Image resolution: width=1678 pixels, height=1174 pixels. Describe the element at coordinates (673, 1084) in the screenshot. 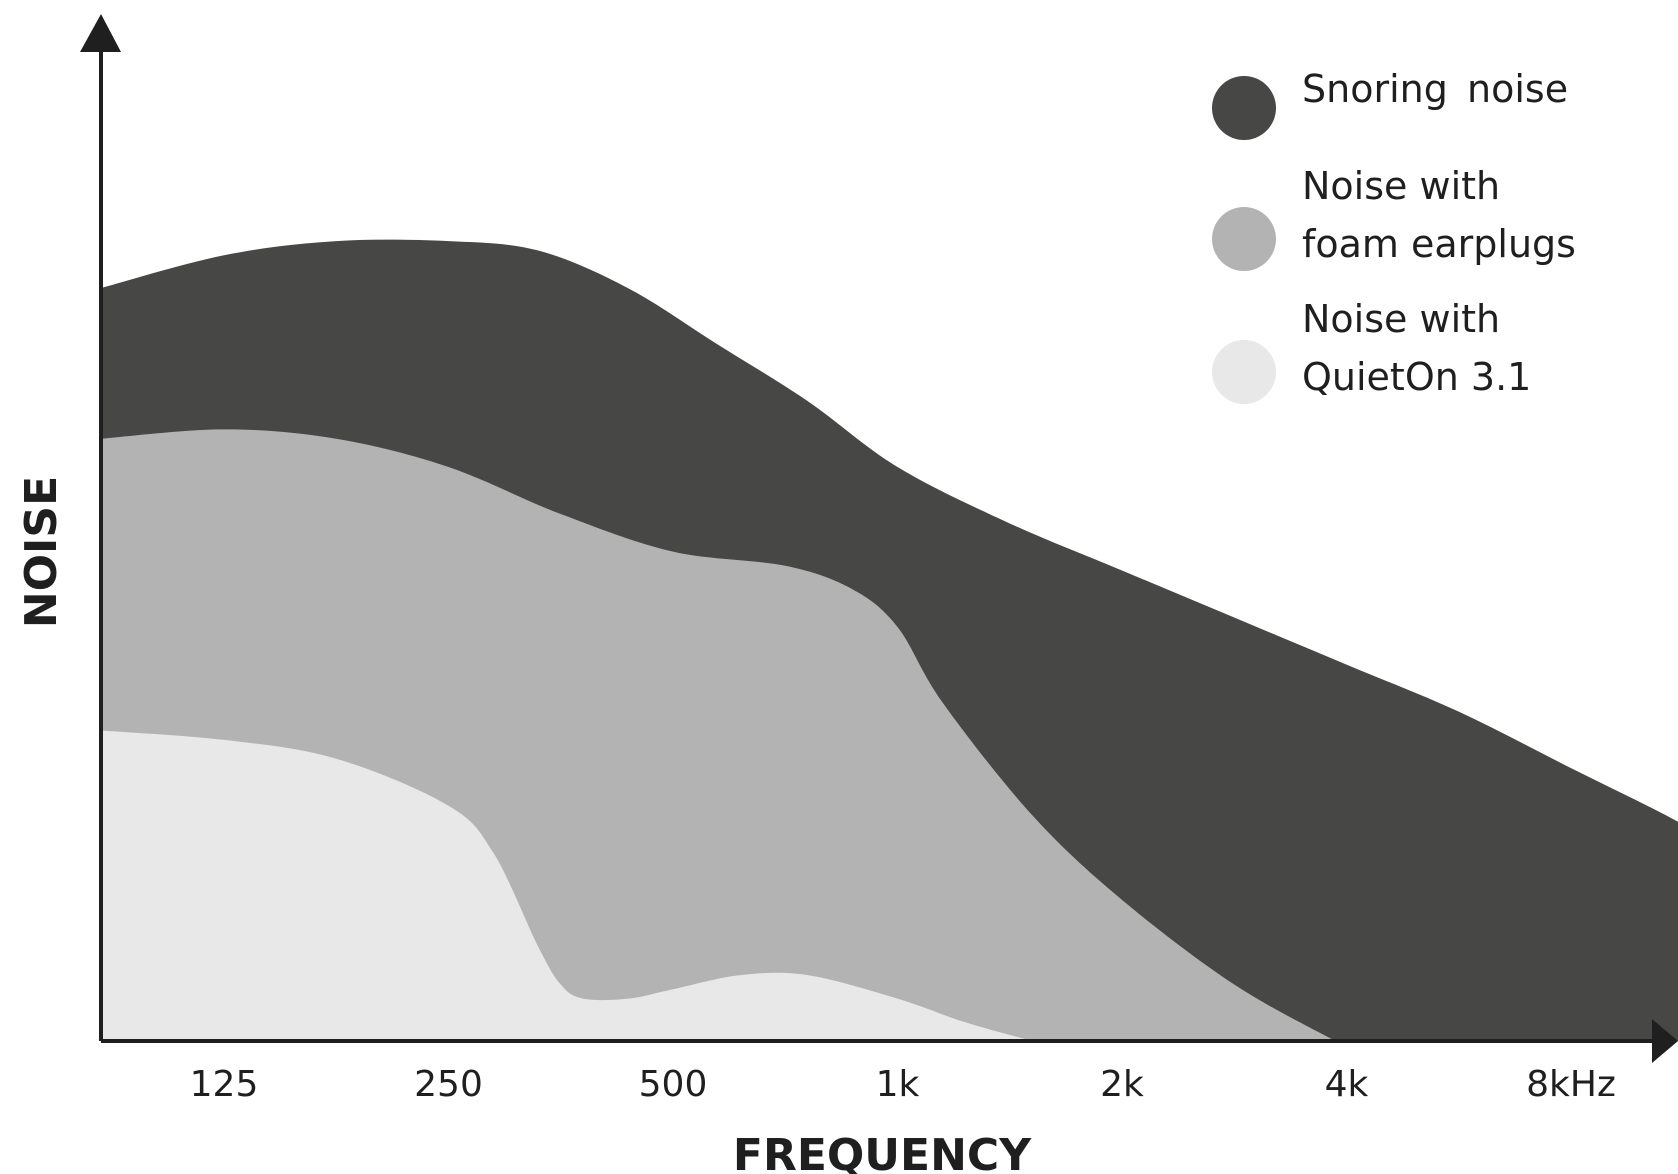

I see `x-tick-label: 500` at that location.